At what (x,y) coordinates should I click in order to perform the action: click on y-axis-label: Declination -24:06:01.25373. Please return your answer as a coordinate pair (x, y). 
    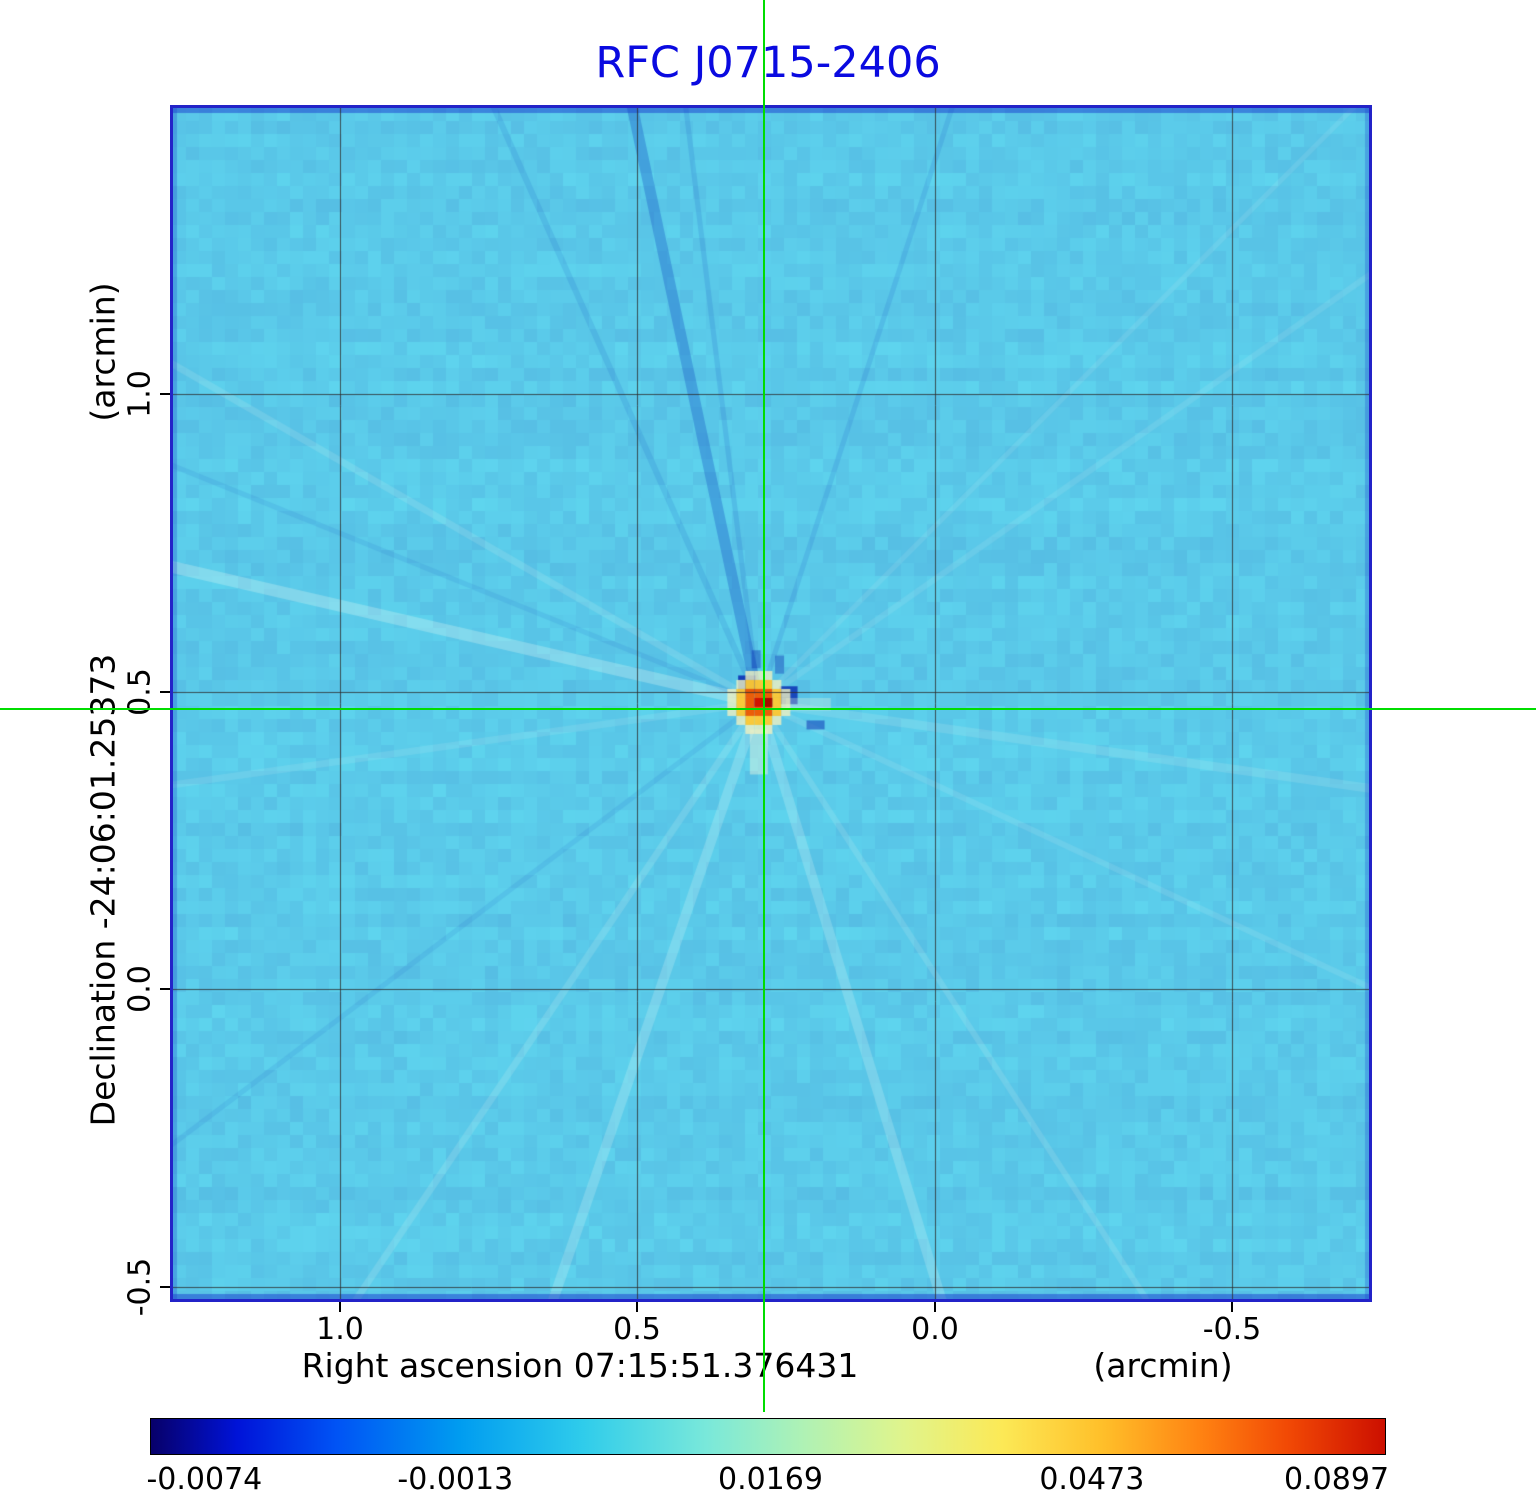
    Looking at the image, I should click on (103, 890).